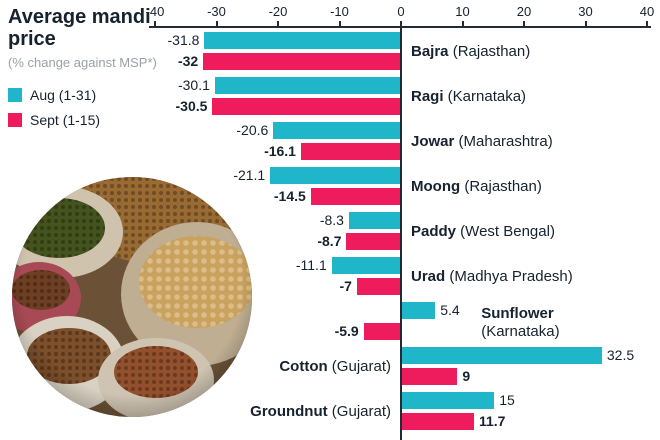  I want to click on bar-aug-sunflower, so click(419, 310).